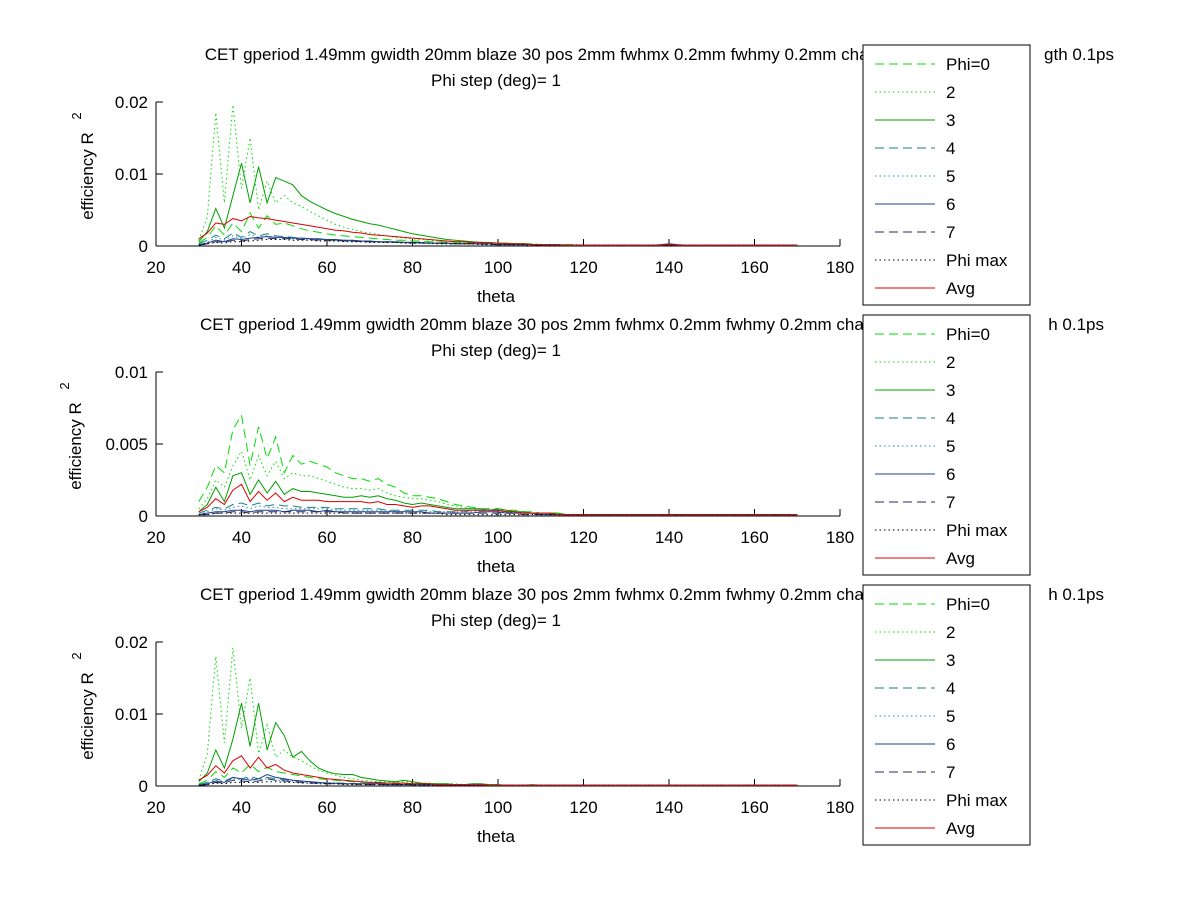  What do you see at coordinates (1079, 54) in the screenshot?
I see `chart-title-line1-tail: gth 0.1ps` at bounding box center [1079, 54].